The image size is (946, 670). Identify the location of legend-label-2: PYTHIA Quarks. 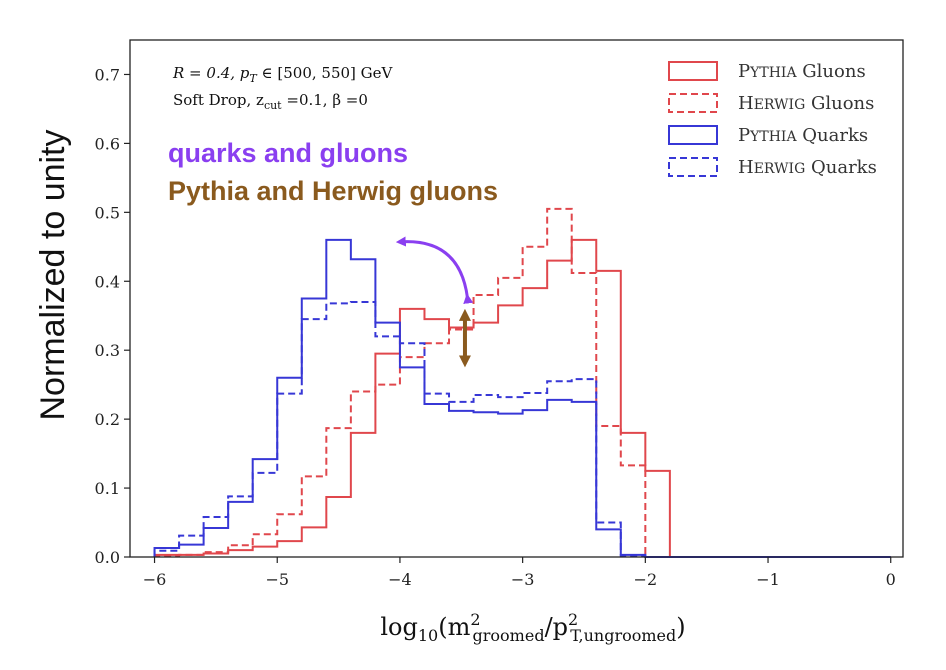
(803, 135).